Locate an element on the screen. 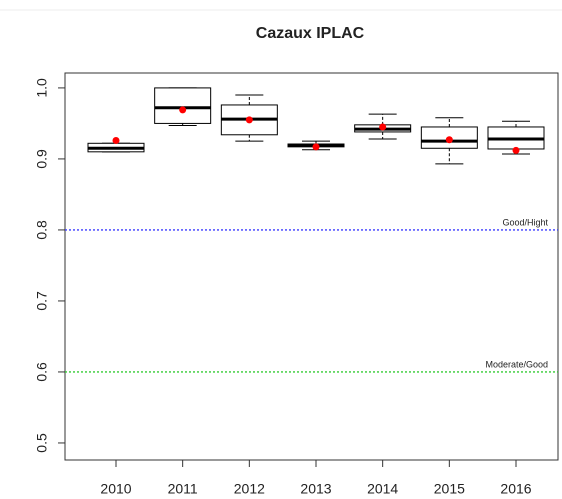 The image size is (562, 499). y-tick-label: 0.9 is located at coordinates (42, 159).